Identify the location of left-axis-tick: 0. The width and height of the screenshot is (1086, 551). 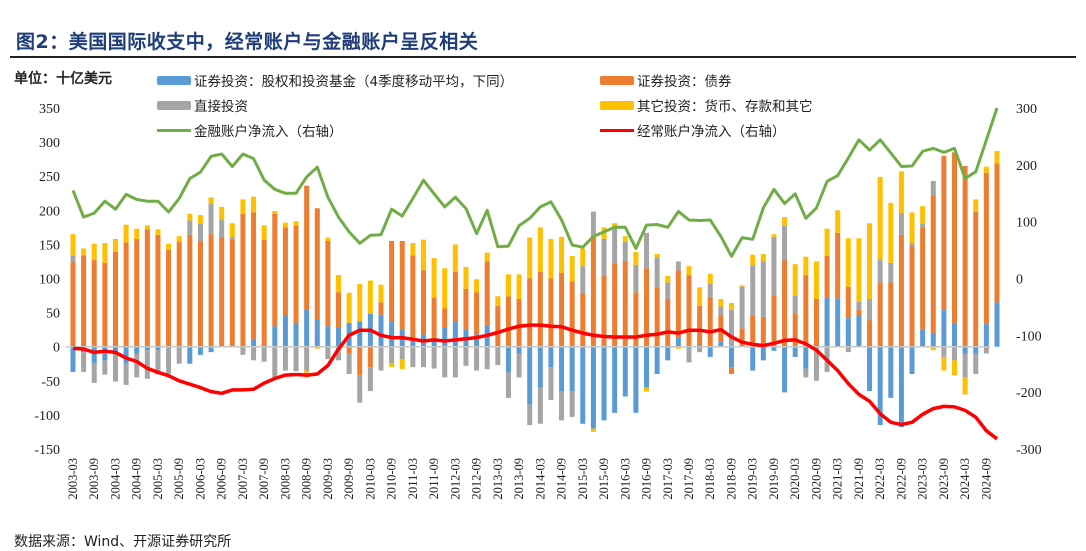
(56, 348).